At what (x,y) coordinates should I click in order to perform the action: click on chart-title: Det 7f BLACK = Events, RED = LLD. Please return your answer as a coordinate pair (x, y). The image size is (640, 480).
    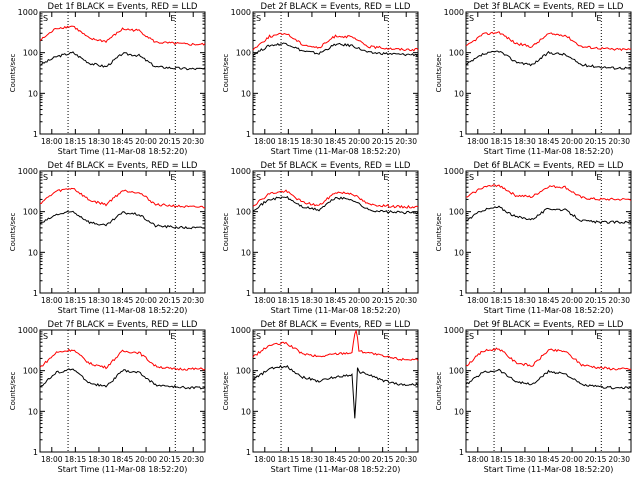
    Looking at the image, I should click on (123, 325).